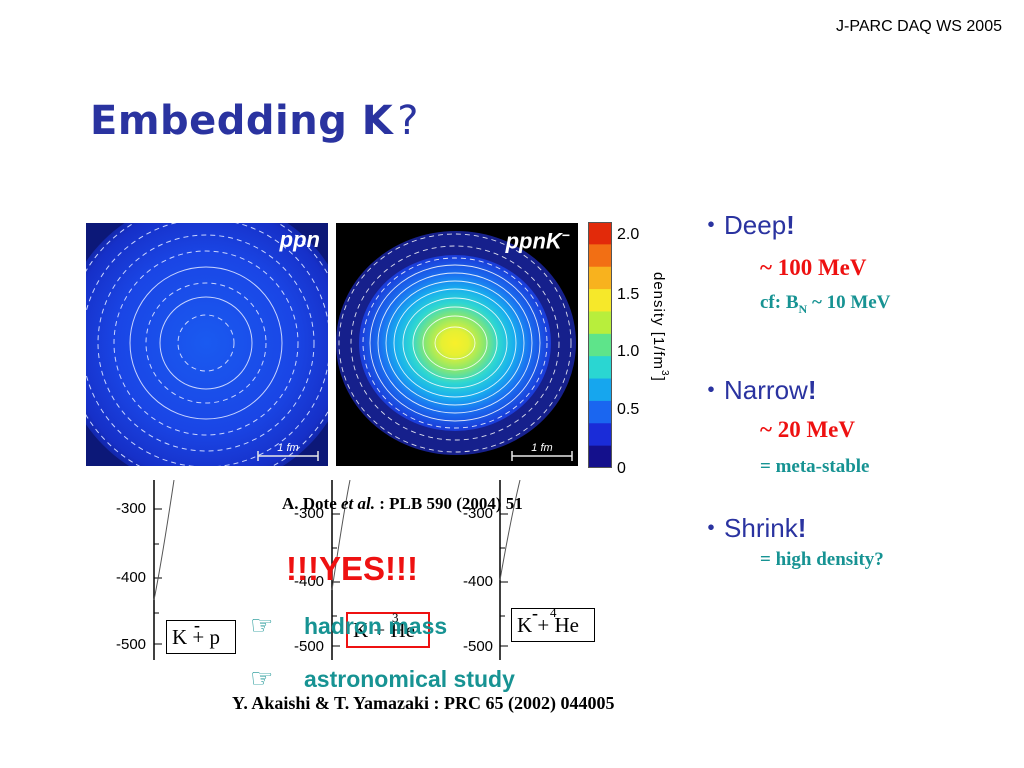 Image resolution: width=1024 pixels, height=768 pixels. Describe the element at coordinates (919, 26) in the screenshot. I see `header-label: J-PARC DAQ WS 2005` at that location.